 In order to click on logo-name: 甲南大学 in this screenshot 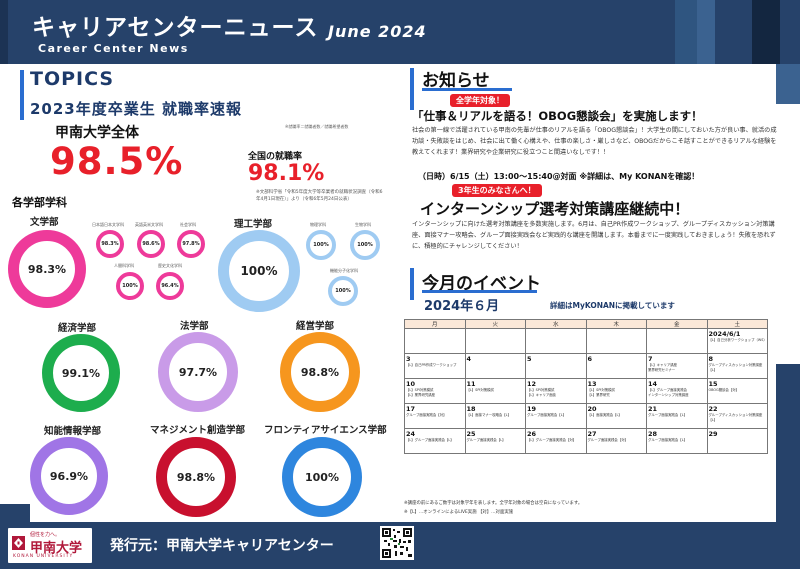, I will do `click(56, 548)`.